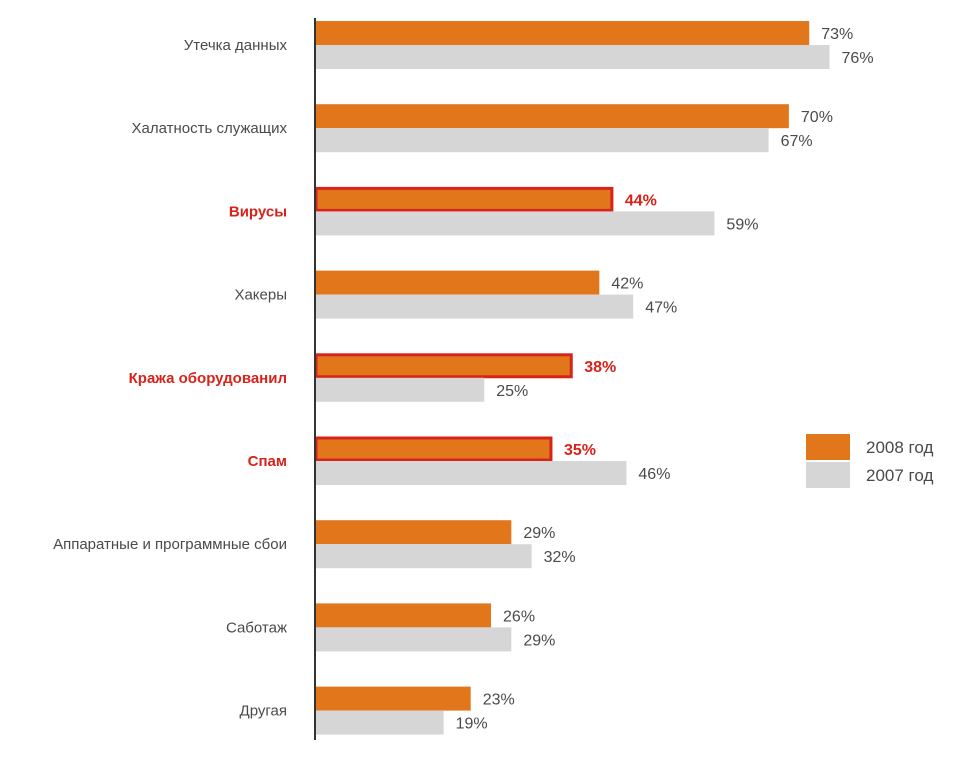  What do you see at coordinates (654, 474) in the screenshot?
I see `value-label-cat-6-series-2: 46%` at bounding box center [654, 474].